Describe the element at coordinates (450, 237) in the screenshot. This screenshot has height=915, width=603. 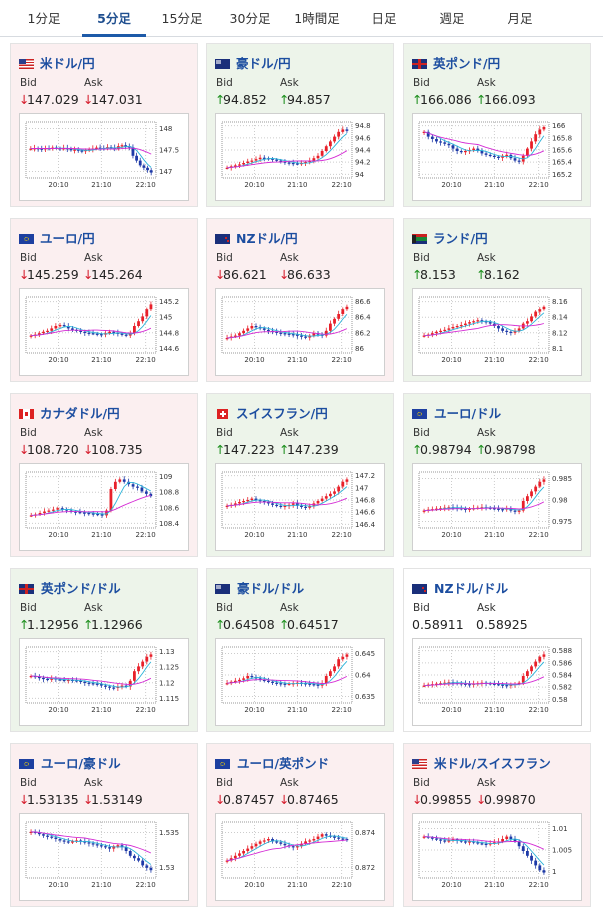
I see `currency-pair-title: ランド/円` at that location.